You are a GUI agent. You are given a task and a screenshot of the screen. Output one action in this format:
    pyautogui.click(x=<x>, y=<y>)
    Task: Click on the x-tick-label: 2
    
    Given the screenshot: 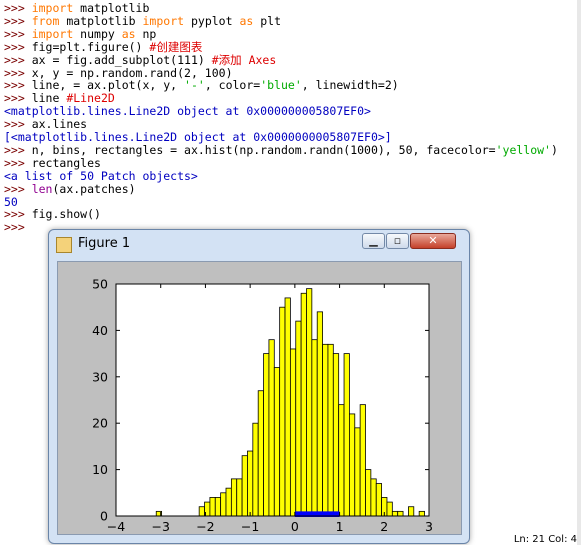 What is the action you would take?
    pyautogui.click(x=384, y=526)
    